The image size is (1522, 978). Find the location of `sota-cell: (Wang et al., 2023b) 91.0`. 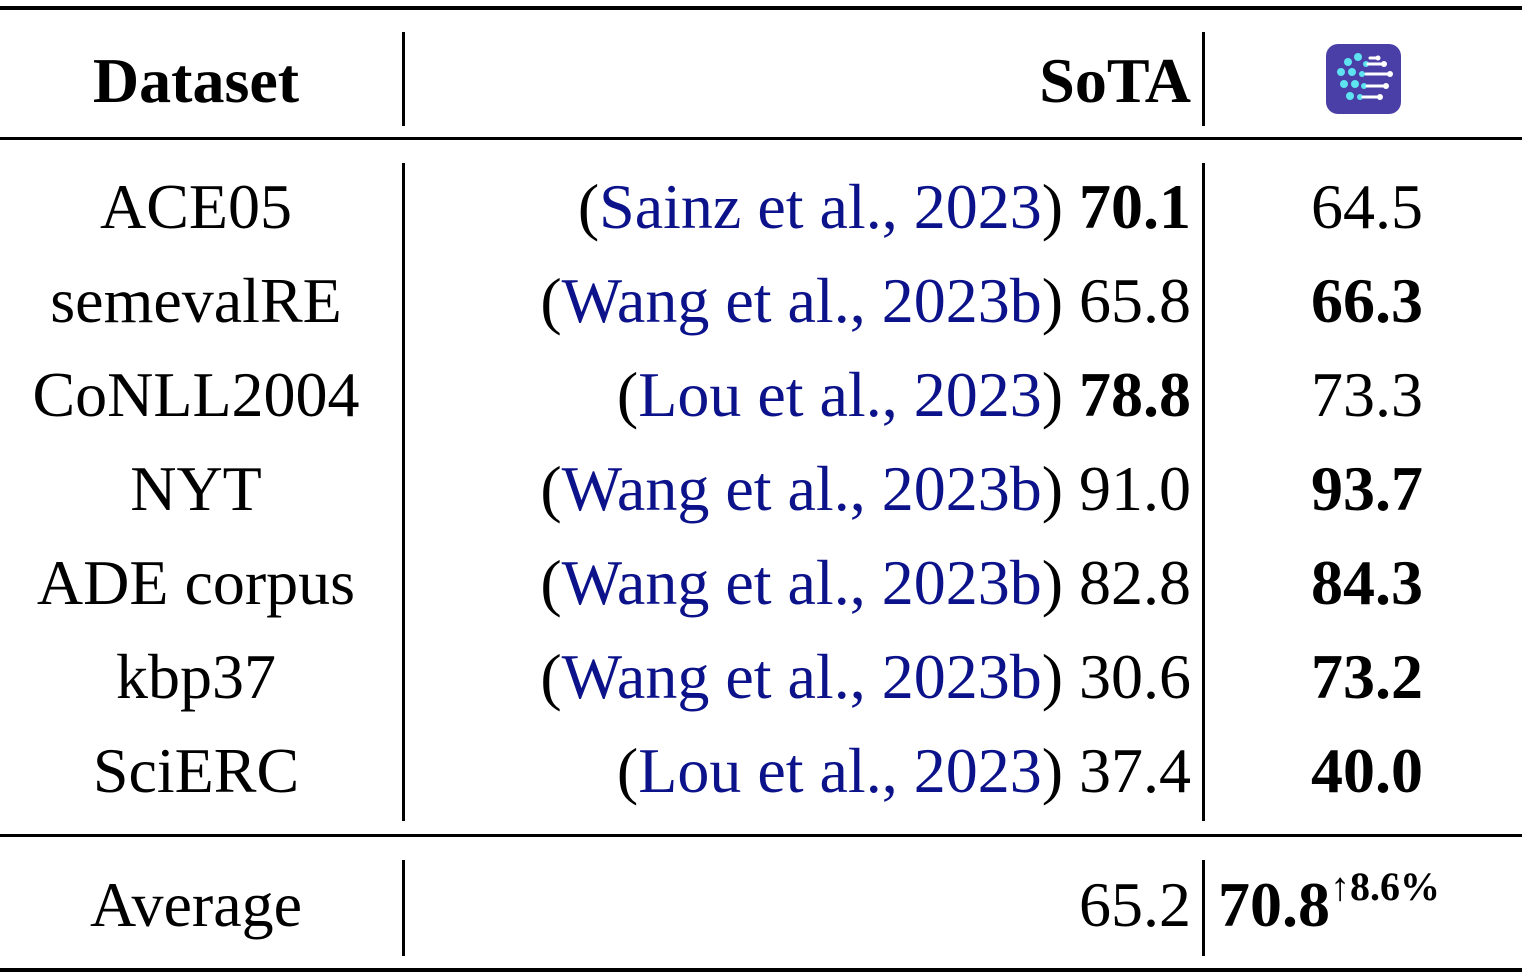

sota-cell: (Wang et al., 2023b) 91.0 is located at coordinates (795, 489).